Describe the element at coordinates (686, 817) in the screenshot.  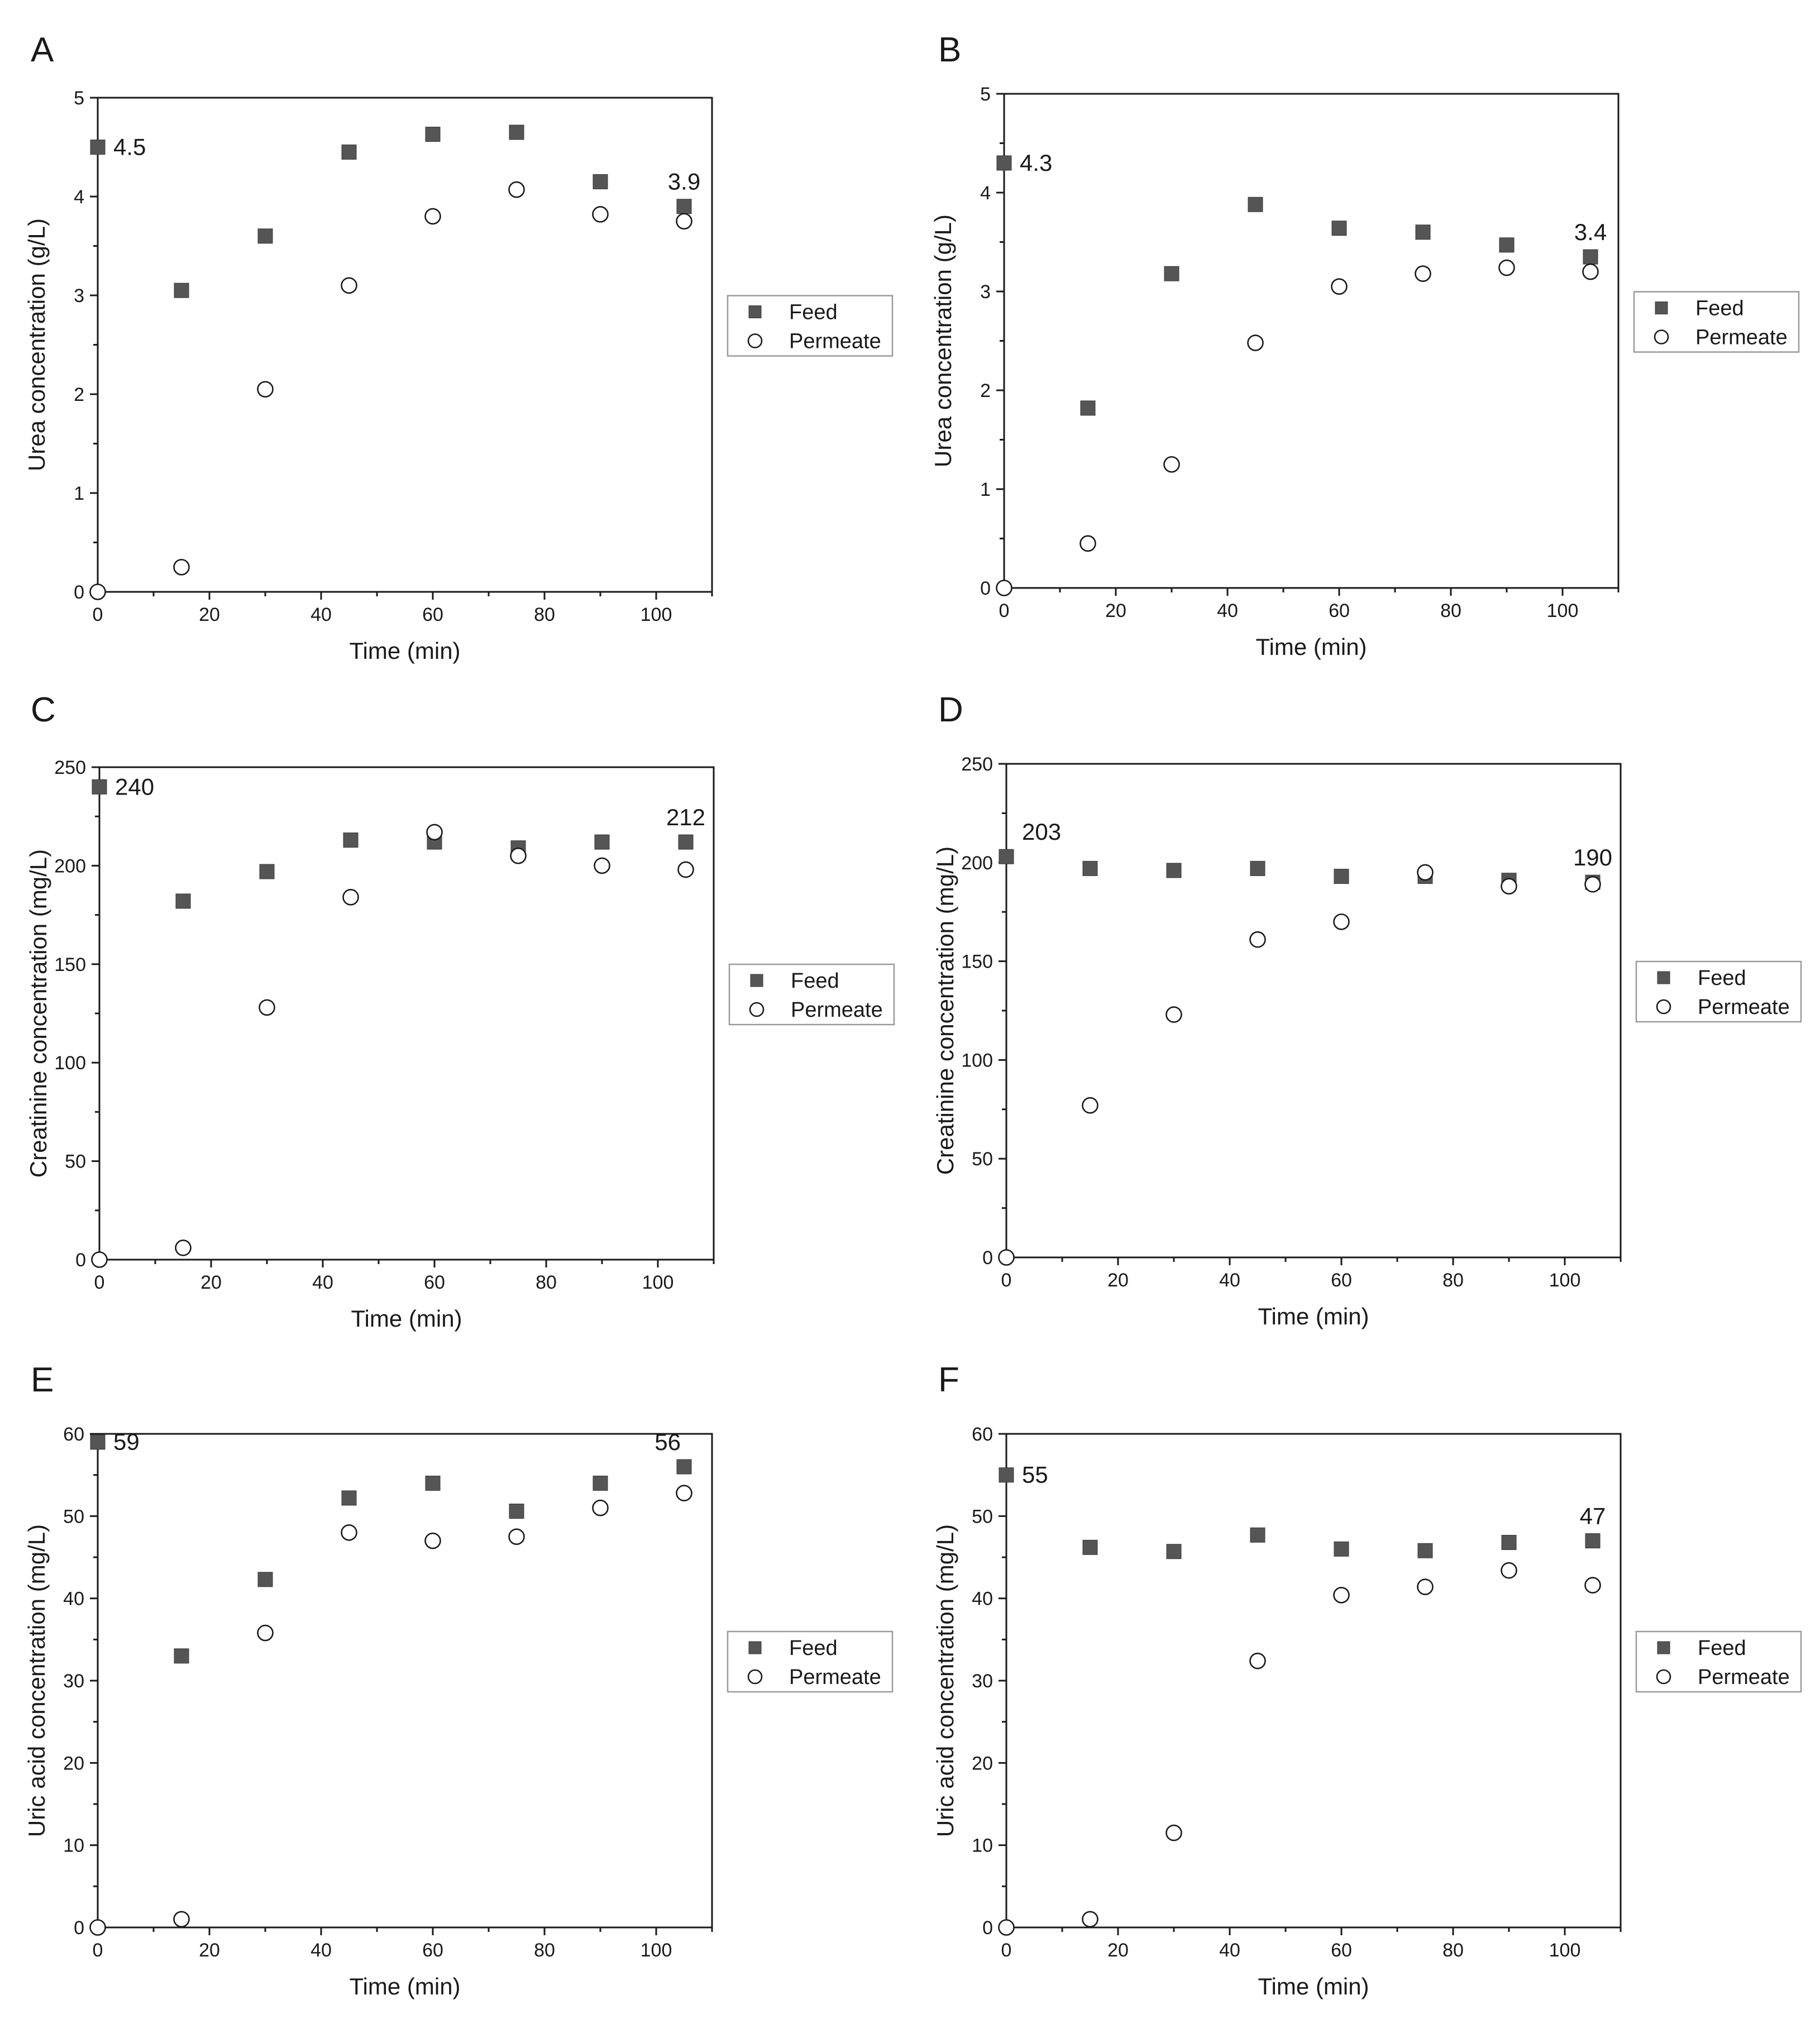
I see `data-annotation: 212` at that location.